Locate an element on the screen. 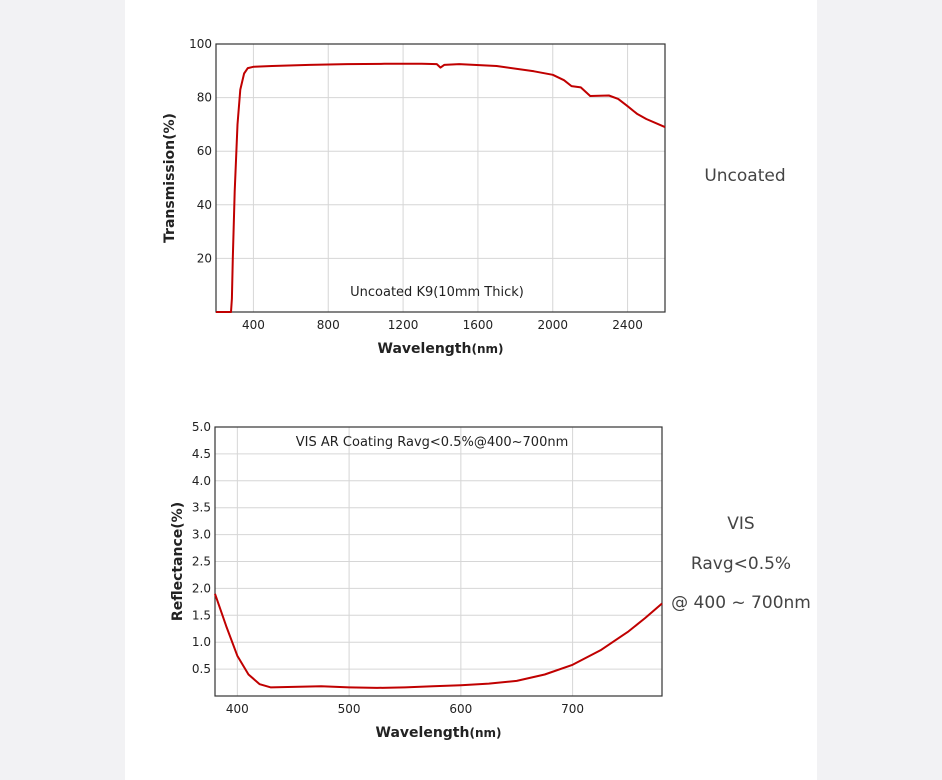  y-tick-label: 80 is located at coordinates (204, 98).